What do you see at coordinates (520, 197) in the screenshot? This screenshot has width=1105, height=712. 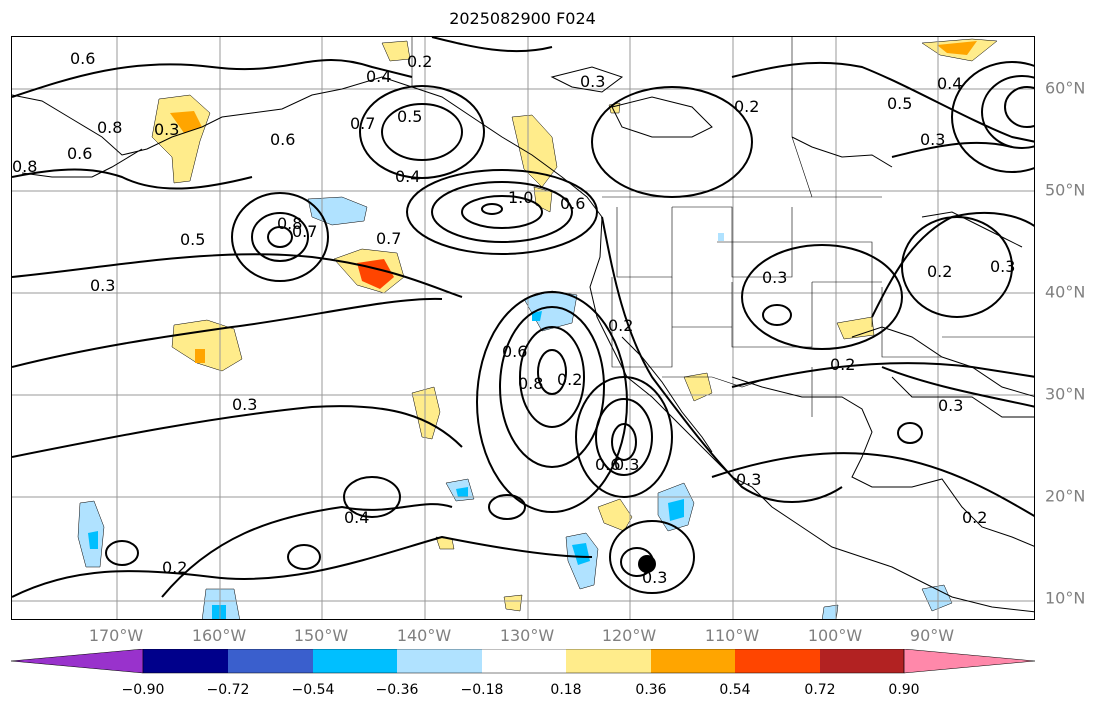 I see `contour-label: 1.0` at bounding box center [520, 197].